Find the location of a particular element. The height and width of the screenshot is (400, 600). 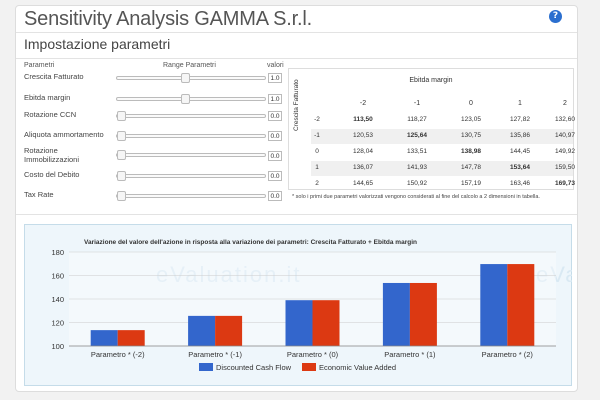

app-title: Sensitivity Analysis GAMMA S.r.l. is located at coordinates (168, 19).